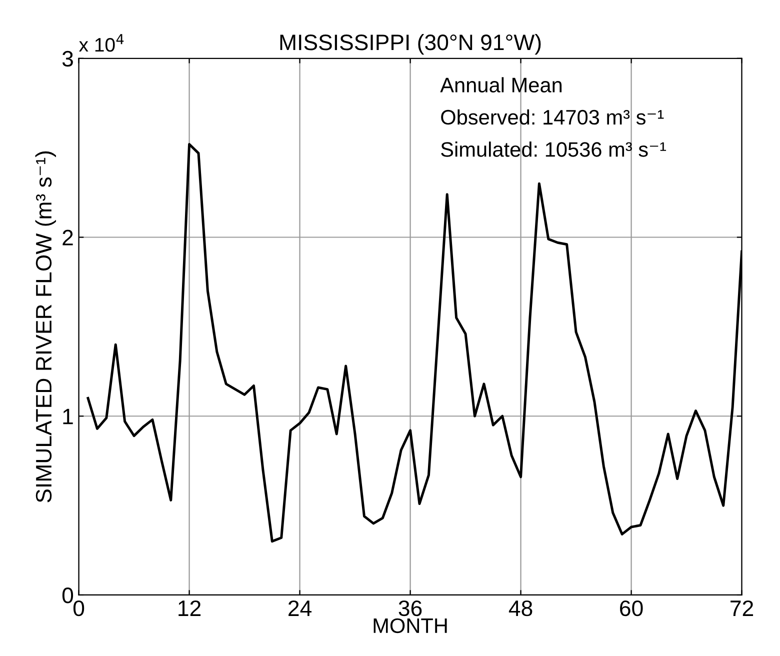 Image resolution: width=780 pixels, height=656 pixels. Describe the element at coordinates (410, 626) in the screenshot. I see `x-axis-title: MONTH` at that location.